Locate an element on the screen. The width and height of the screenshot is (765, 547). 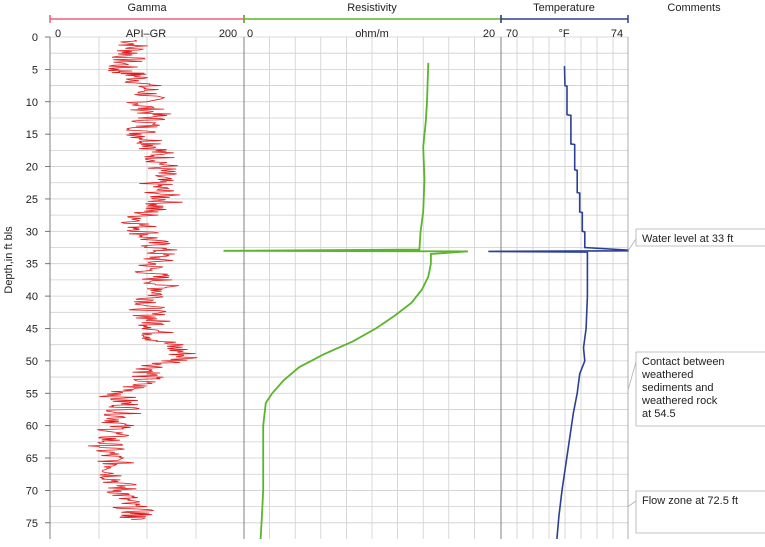
gamma-units-label: API–GR is located at coordinates (146, 34).